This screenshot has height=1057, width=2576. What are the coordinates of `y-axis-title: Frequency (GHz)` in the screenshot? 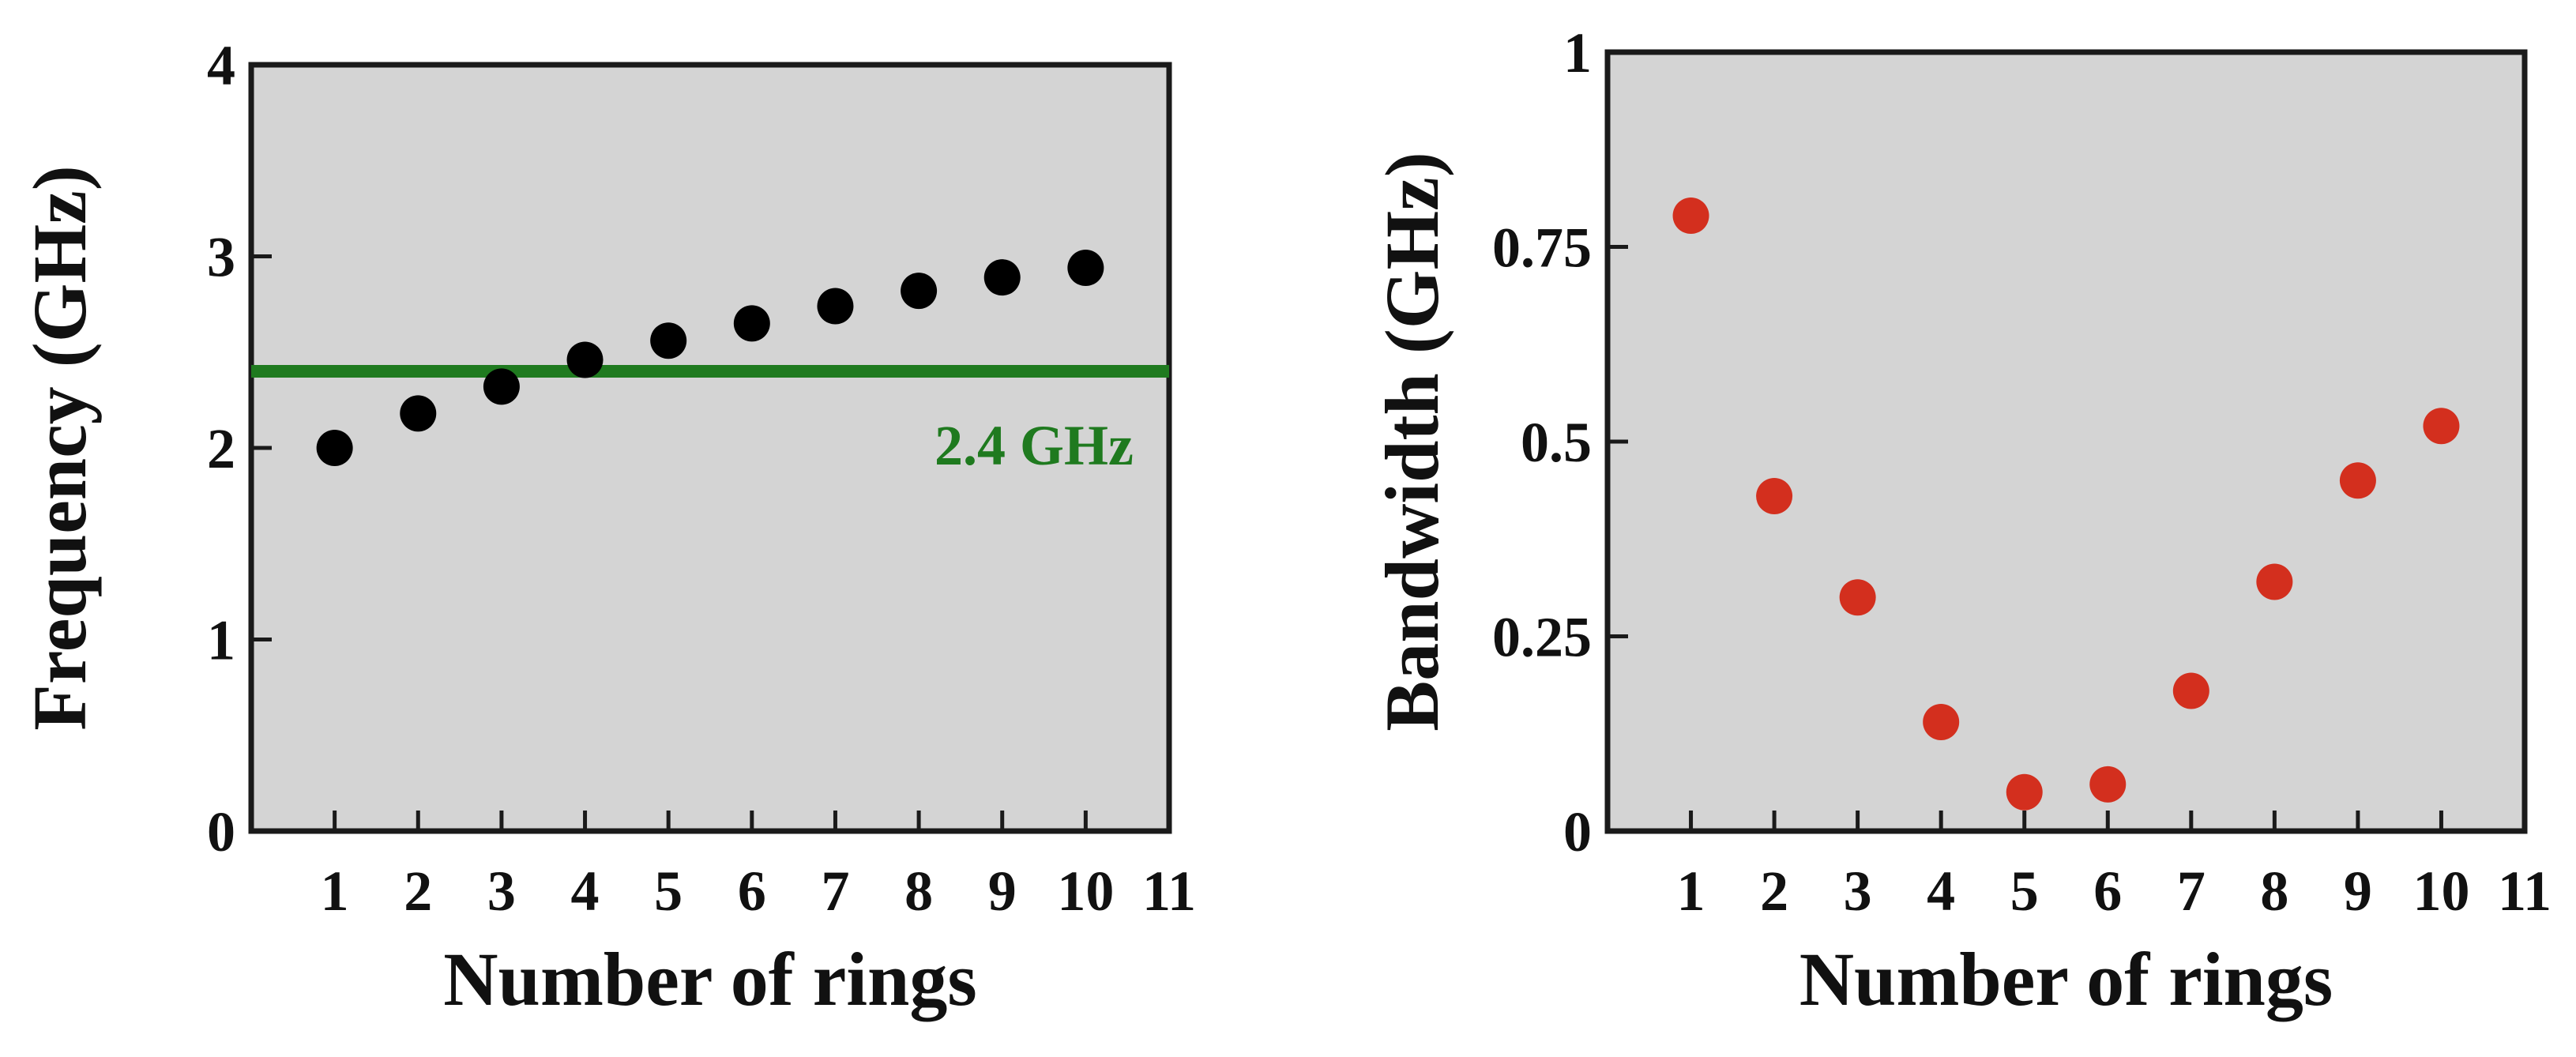 It's located at (59, 447).